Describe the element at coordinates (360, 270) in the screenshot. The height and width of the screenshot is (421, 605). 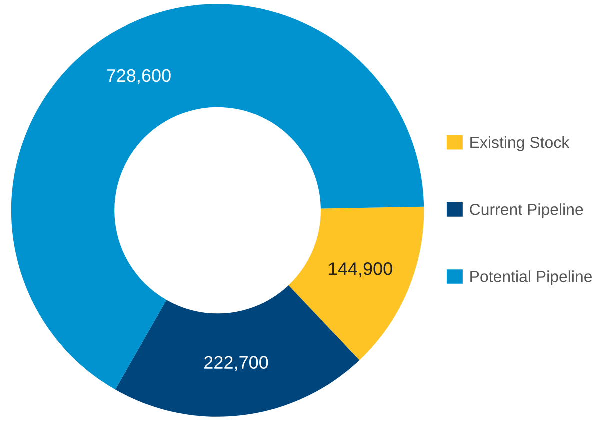
I see `data-label: 144,900` at that location.